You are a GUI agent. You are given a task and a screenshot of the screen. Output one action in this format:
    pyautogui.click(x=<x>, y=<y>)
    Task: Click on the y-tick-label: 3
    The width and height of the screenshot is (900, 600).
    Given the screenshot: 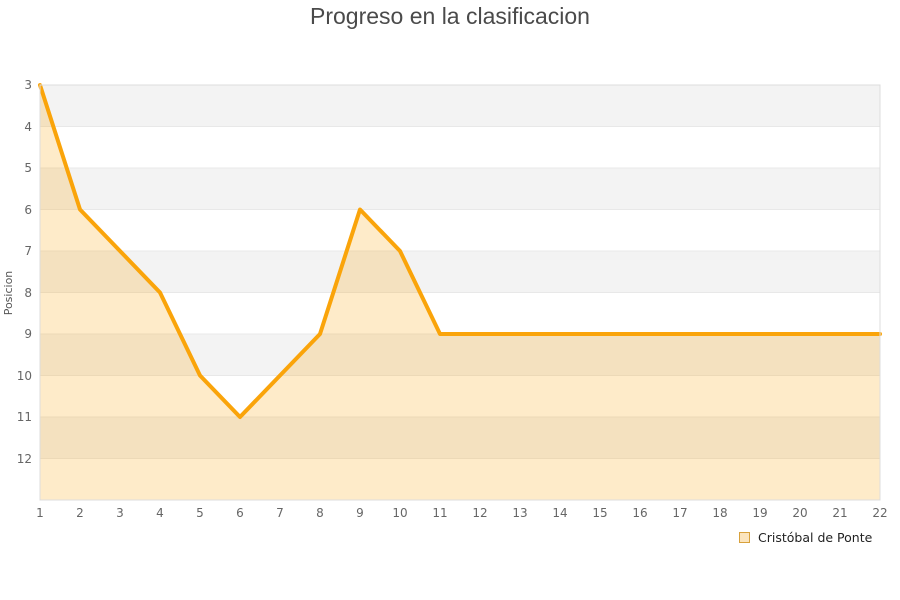 What is the action you would take?
    pyautogui.click(x=28, y=85)
    